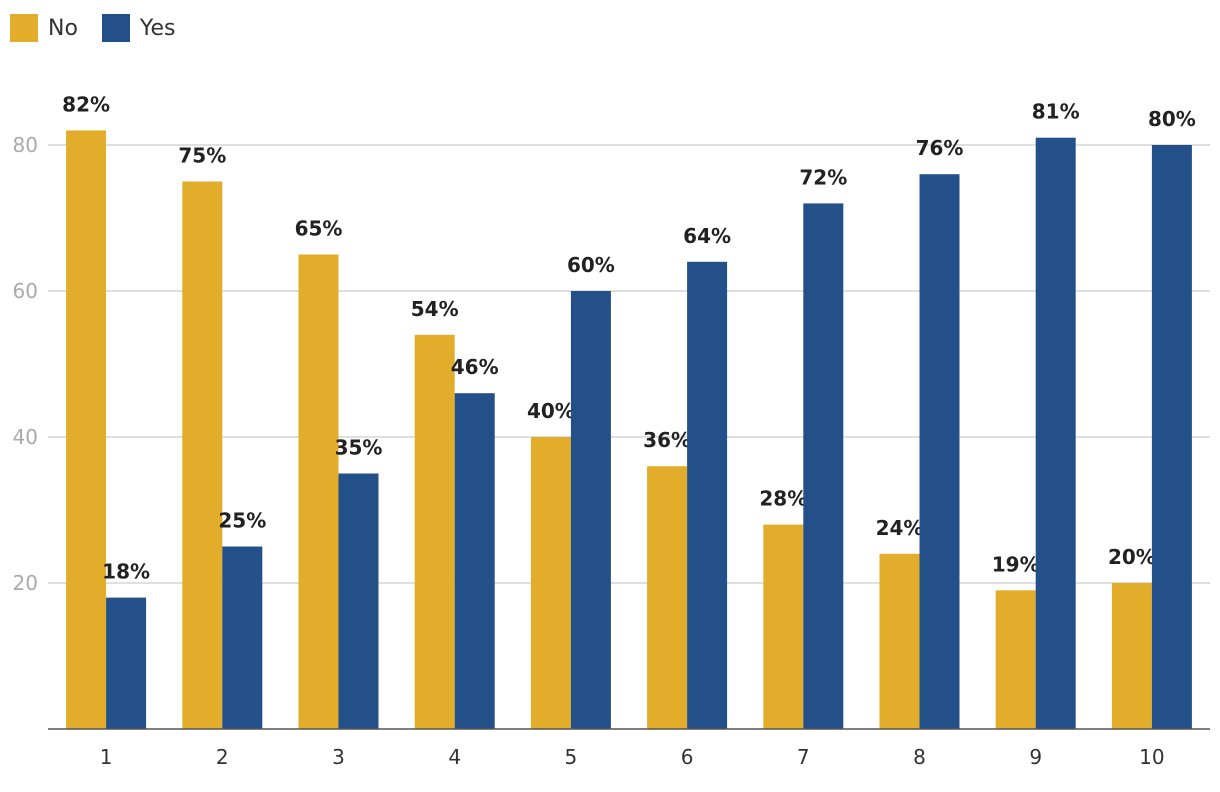 The height and width of the screenshot is (792, 1220). What do you see at coordinates (338, 757) in the screenshot?
I see `x-tick-label: 3` at bounding box center [338, 757].